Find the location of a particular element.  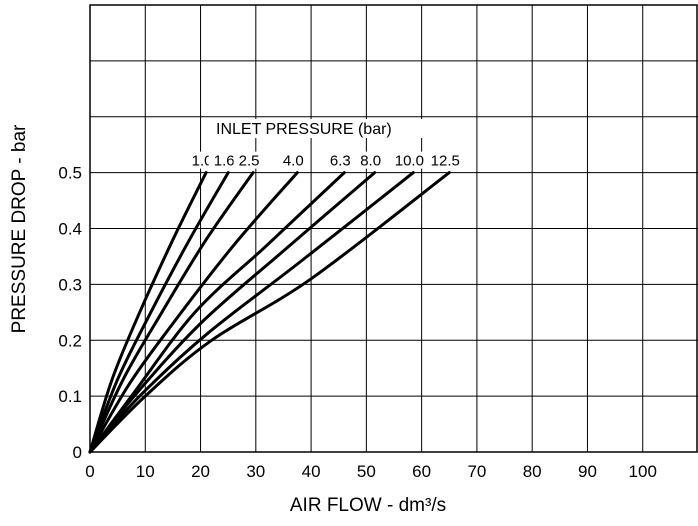

series-label-1.6: 1.6 is located at coordinates (224, 161).